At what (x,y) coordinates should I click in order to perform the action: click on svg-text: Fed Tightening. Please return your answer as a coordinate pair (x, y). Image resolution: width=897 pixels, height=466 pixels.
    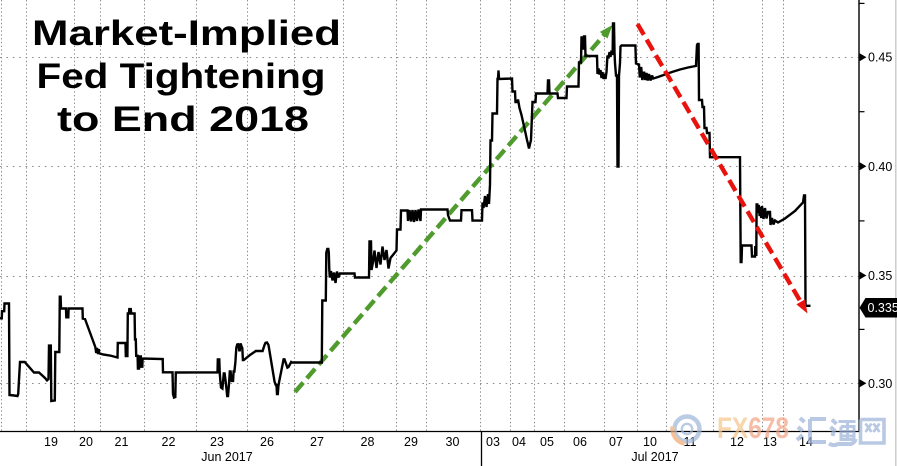
    Looking at the image, I should click on (181, 76).